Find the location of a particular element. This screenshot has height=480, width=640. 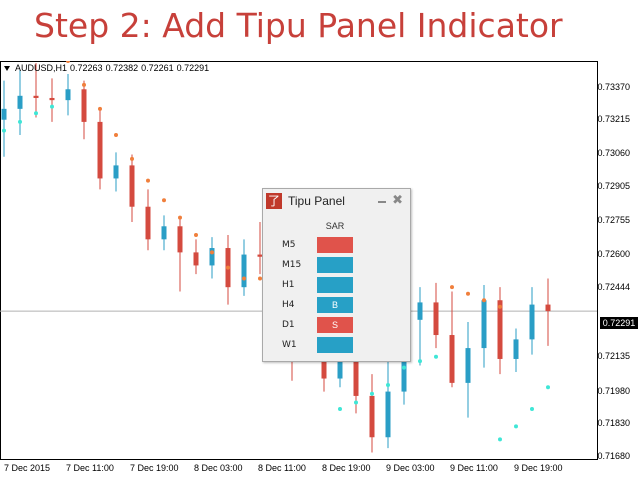

y-tick-label: 0.72444 is located at coordinates (613, 287).